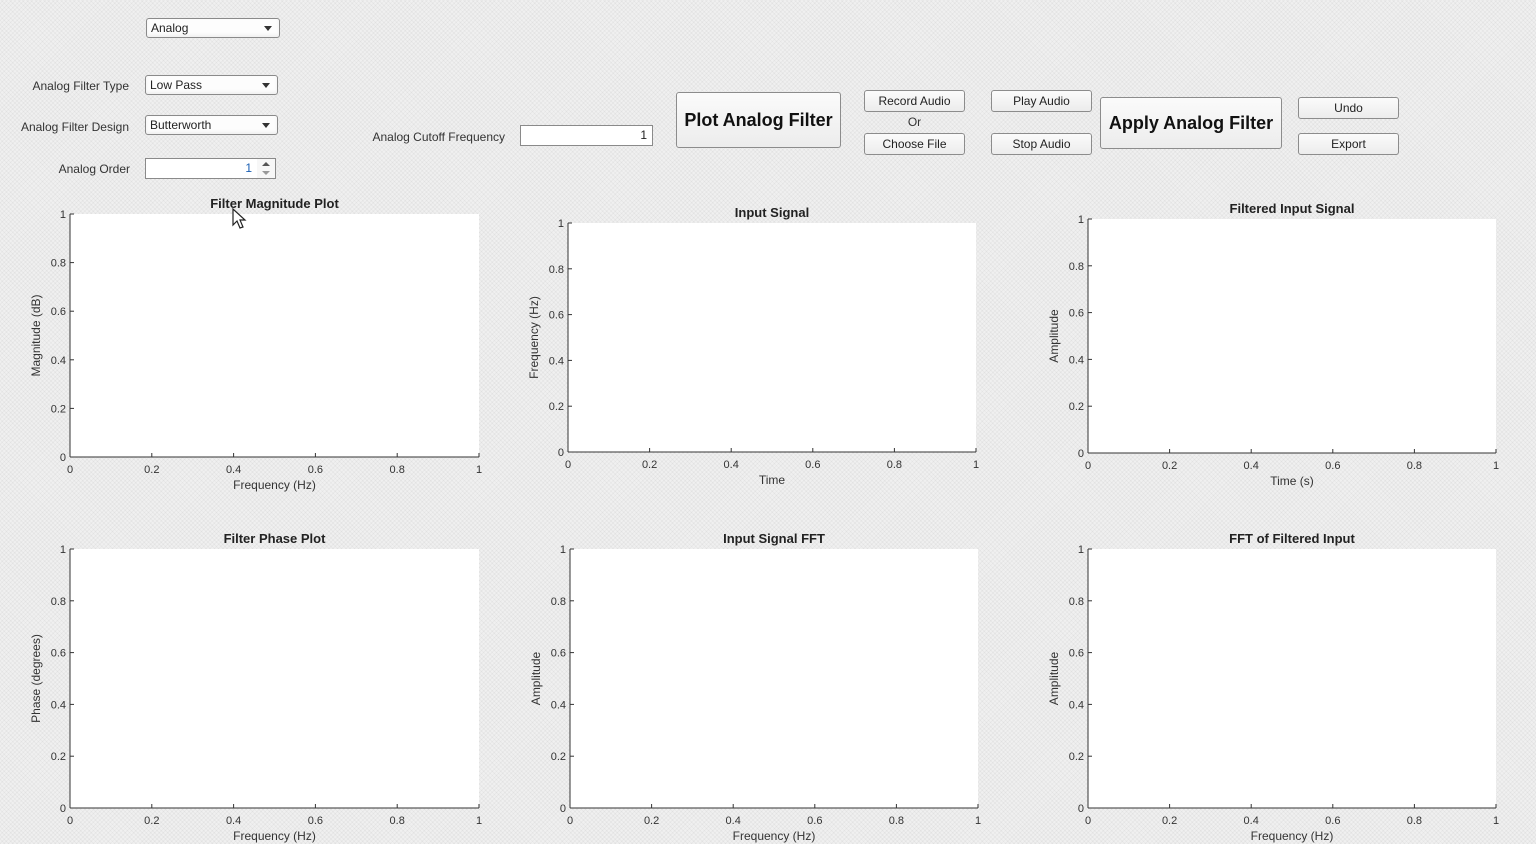 This screenshot has width=1536, height=844. I want to click on mode-dropdown: Analog, so click(213, 28).